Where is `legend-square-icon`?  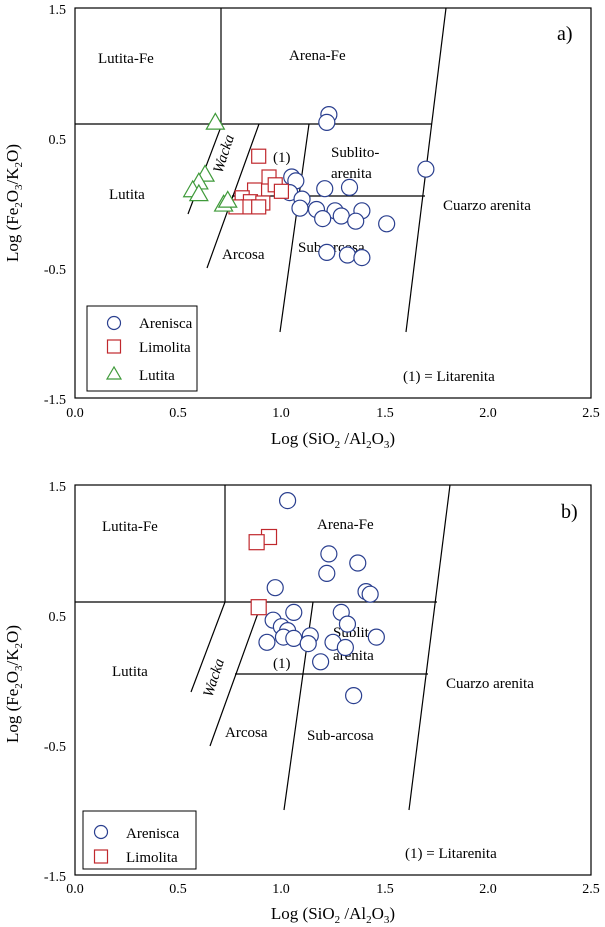
legend-square-icon is located at coordinates (114, 346).